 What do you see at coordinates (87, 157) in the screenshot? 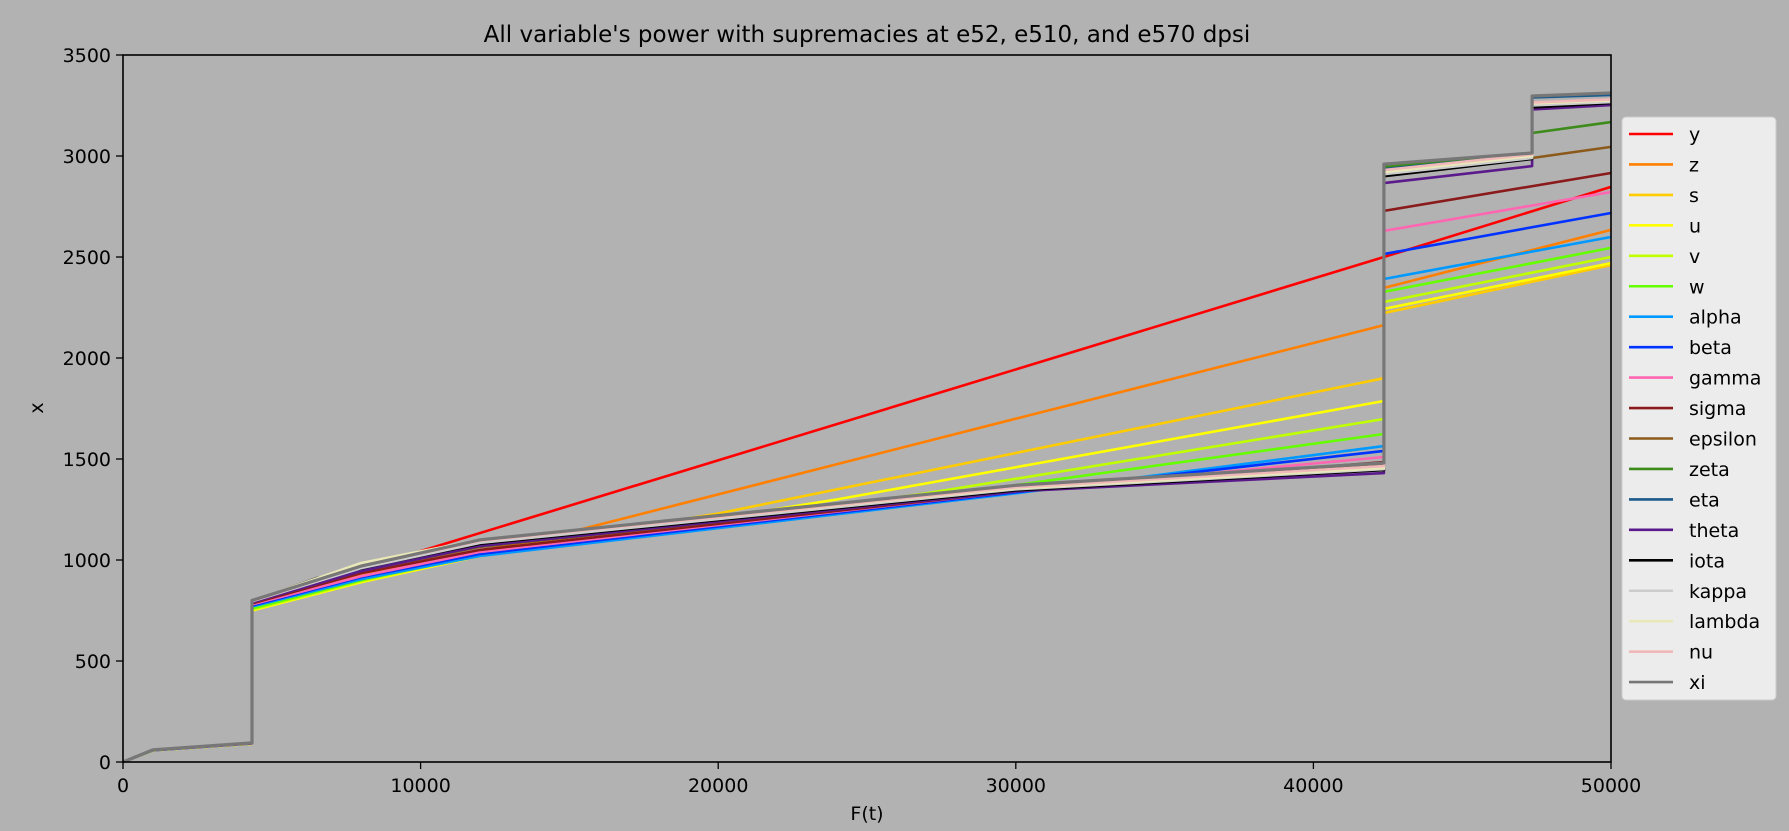
I see `y-tick-label: 3000` at bounding box center [87, 157].